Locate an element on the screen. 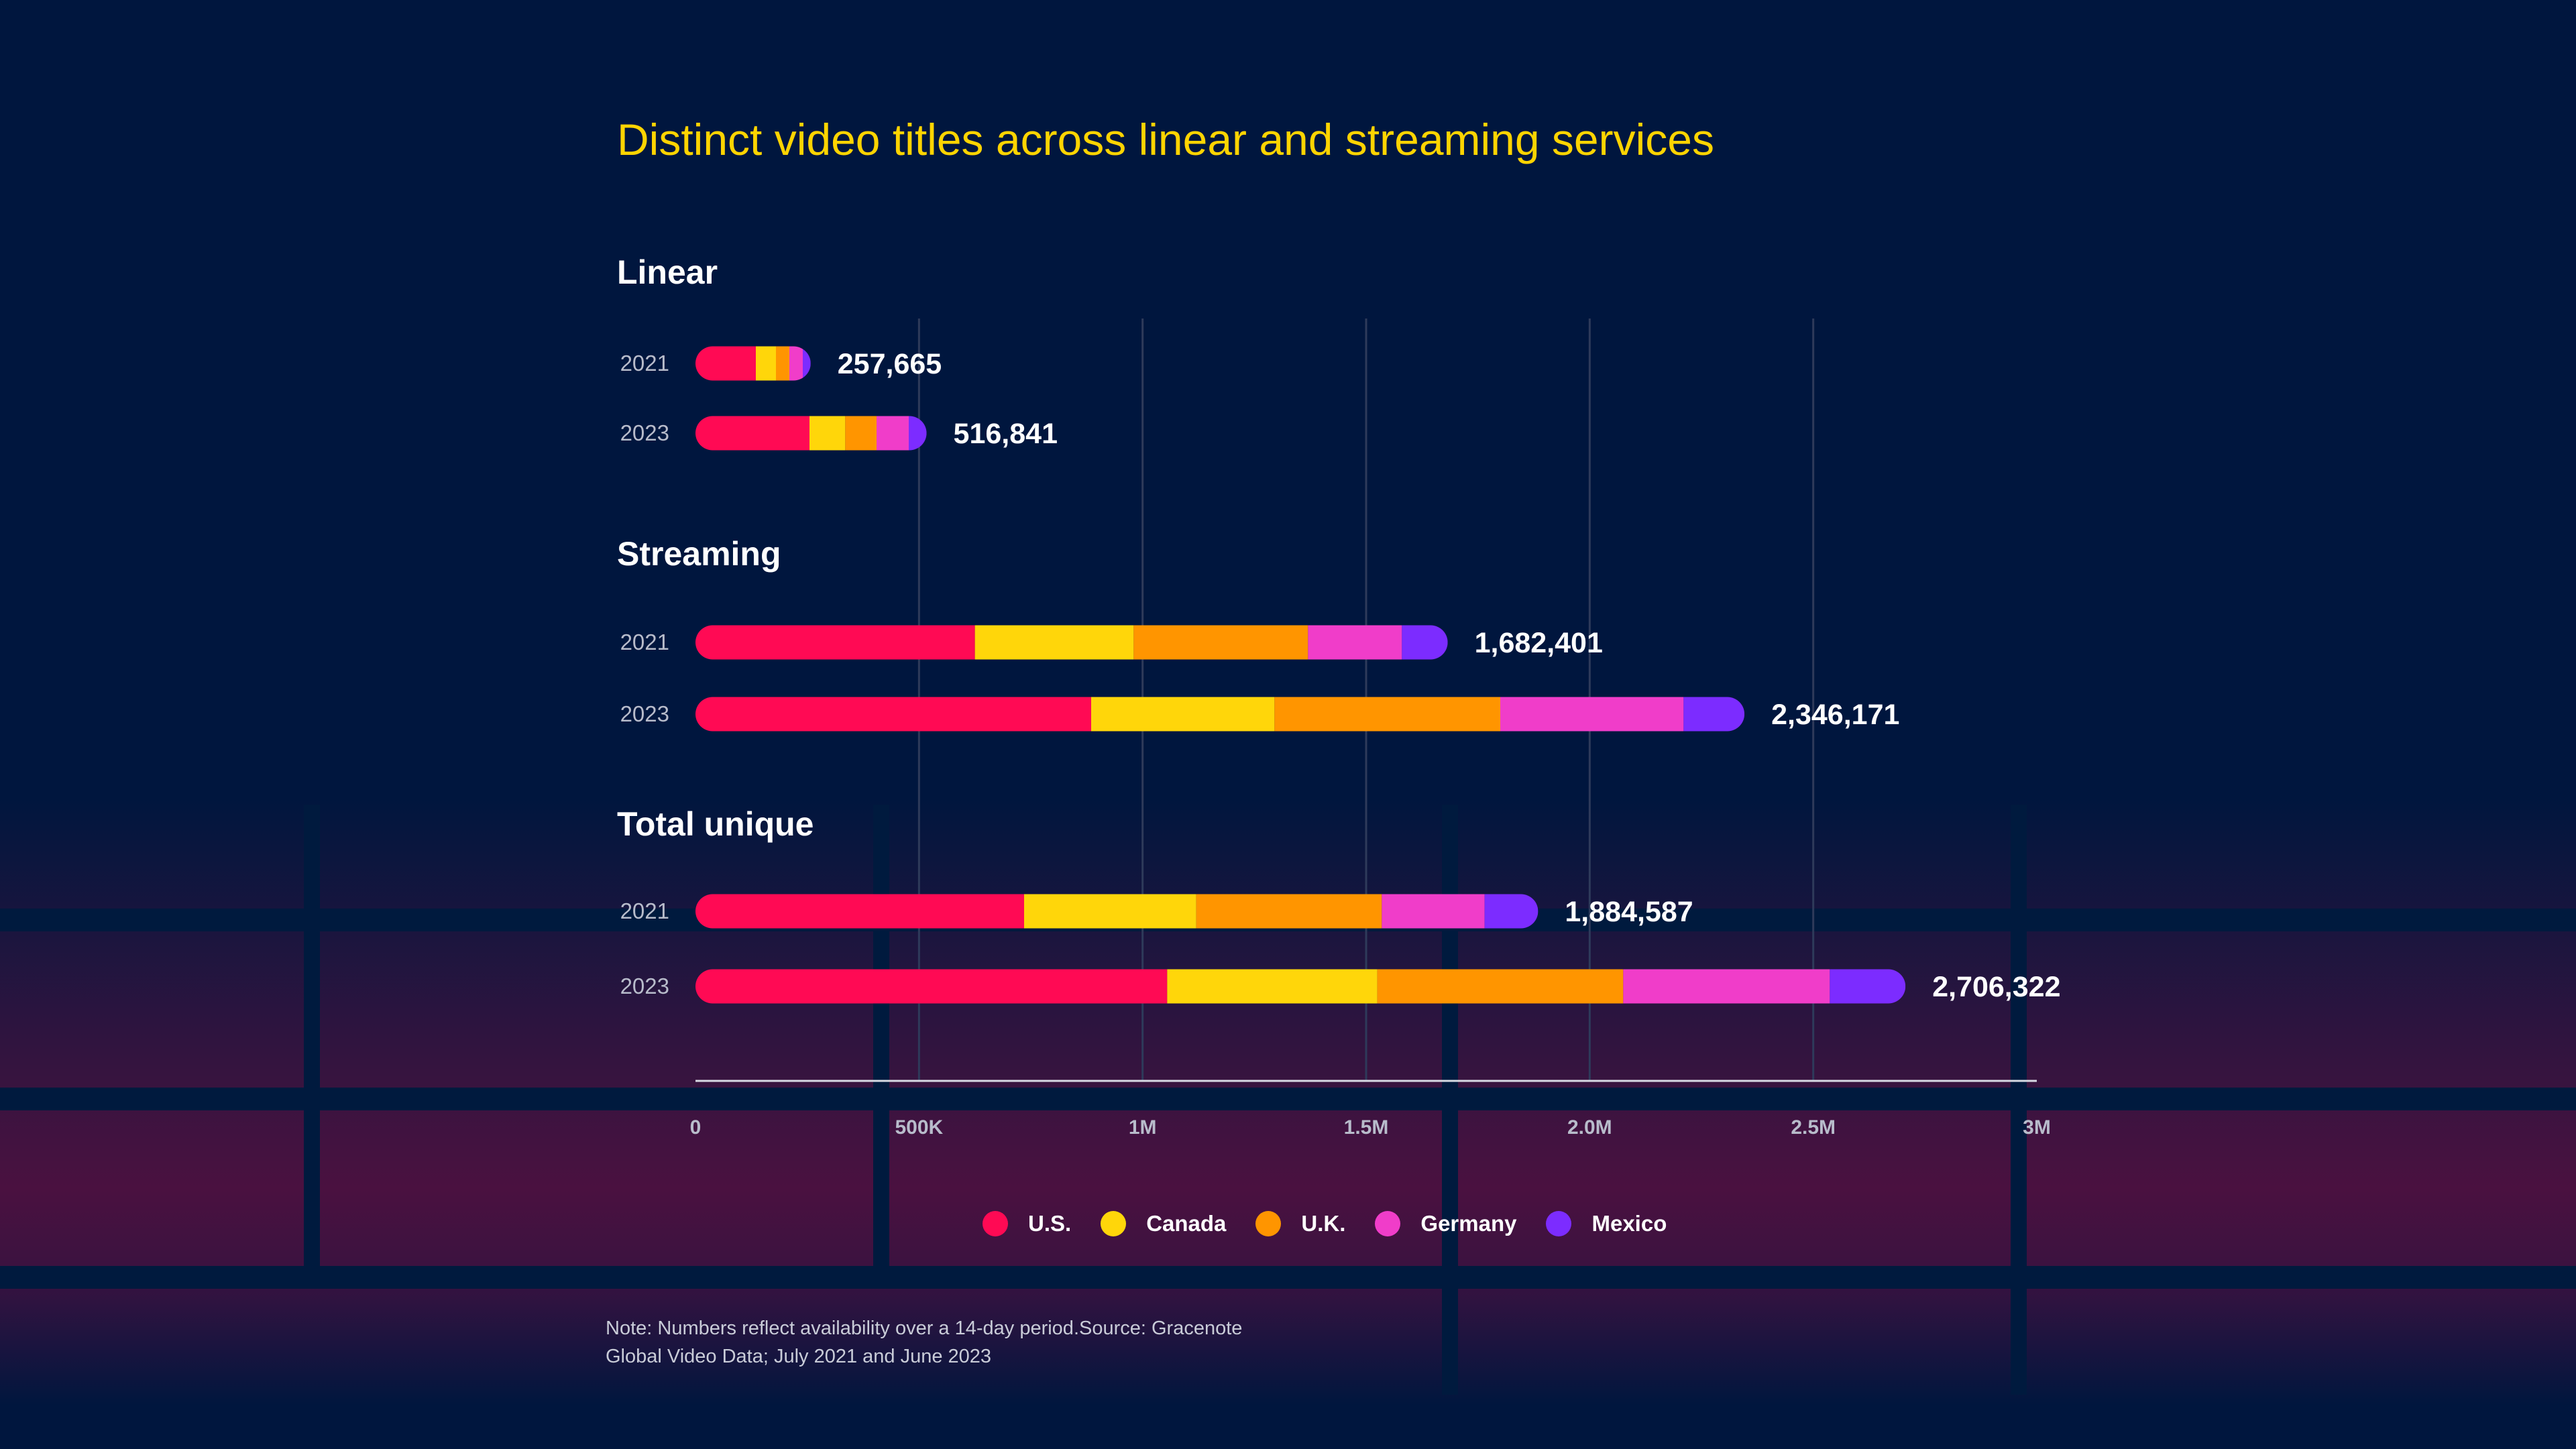 The width and height of the screenshot is (2576, 1449). total-value-label: 2,706,322 is located at coordinates (1996, 987).